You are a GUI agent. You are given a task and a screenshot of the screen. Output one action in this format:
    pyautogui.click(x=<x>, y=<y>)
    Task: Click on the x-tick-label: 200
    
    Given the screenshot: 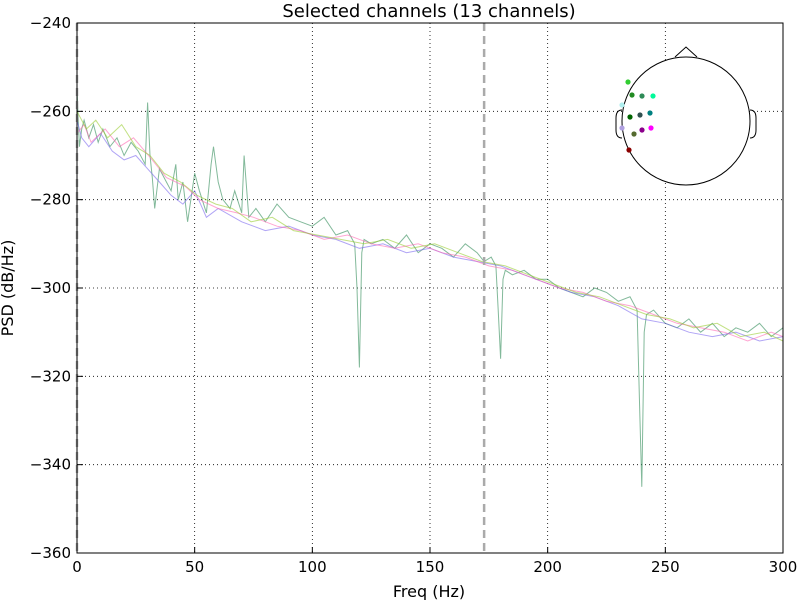 What is the action you would take?
    pyautogui.click(x=547, y=567)
    